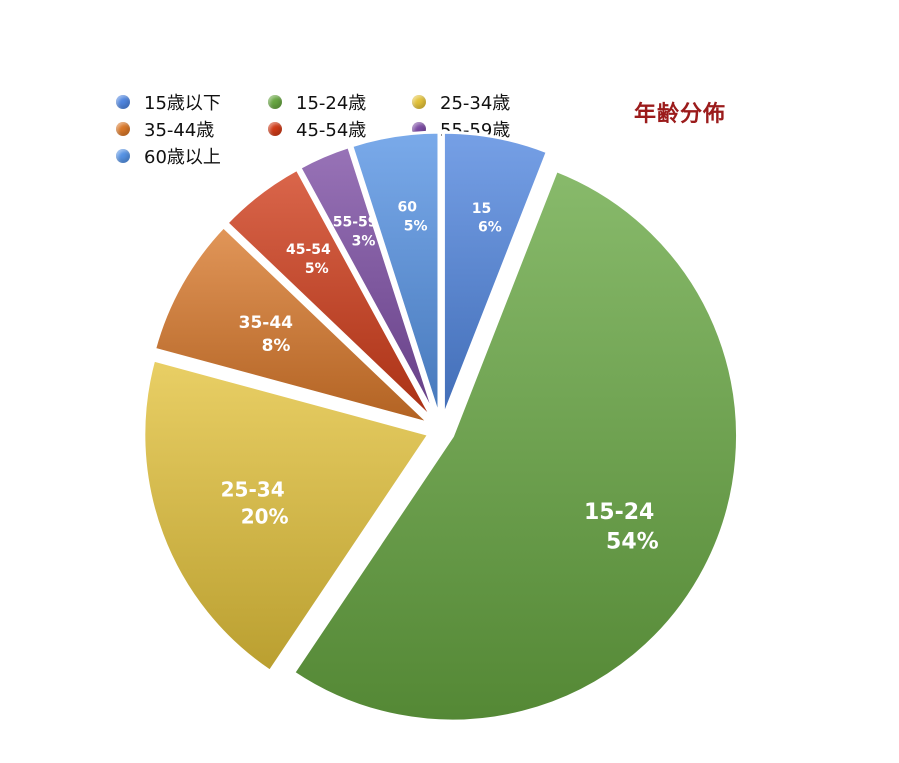  I want to click on slice-value-55-59: 3%, so click(364, 241).